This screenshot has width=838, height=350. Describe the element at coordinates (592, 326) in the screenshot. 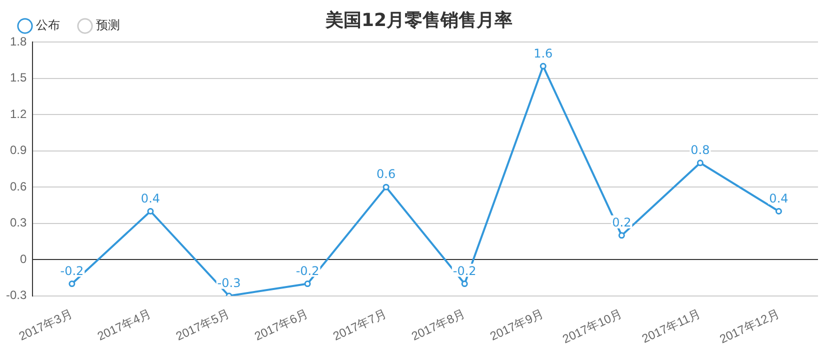

I see `x-tick-label: 2017年10月` at that location.